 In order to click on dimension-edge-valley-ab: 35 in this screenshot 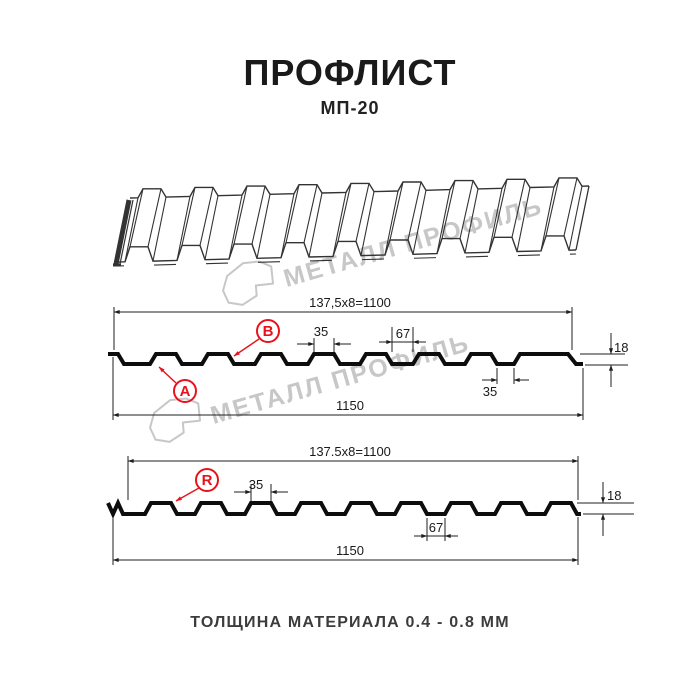, I will do `click(505, 383)`.